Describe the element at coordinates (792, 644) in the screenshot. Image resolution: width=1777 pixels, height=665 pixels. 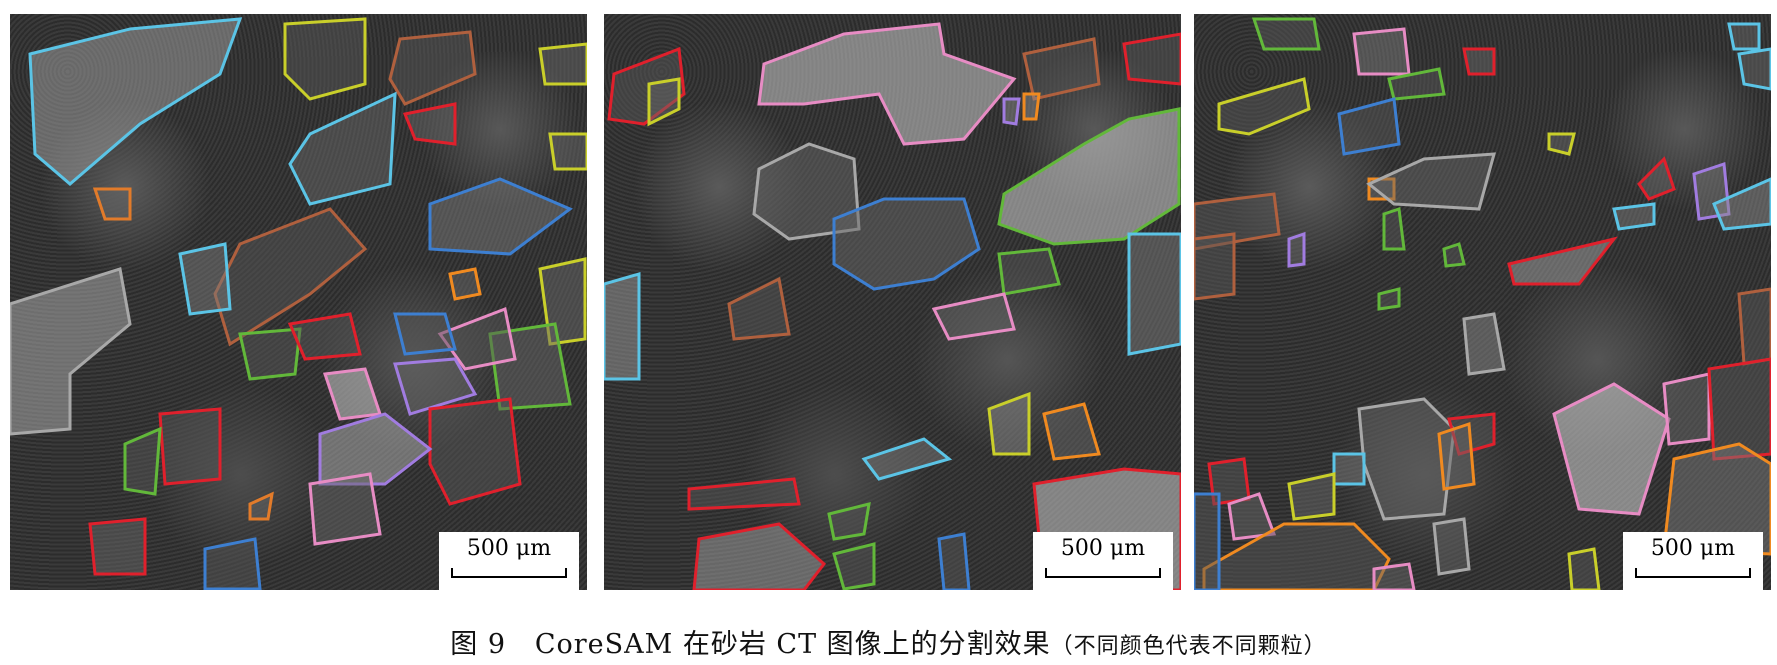
I see `caption-main: CoreSAM 在砂岩 CT 图像上的分割效果` at that location.